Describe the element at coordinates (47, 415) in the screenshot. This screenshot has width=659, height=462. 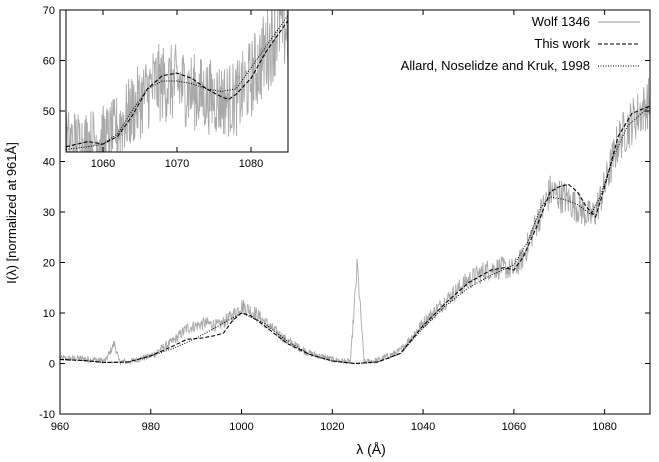
I see `main-y-tick-label: -10` at that location.